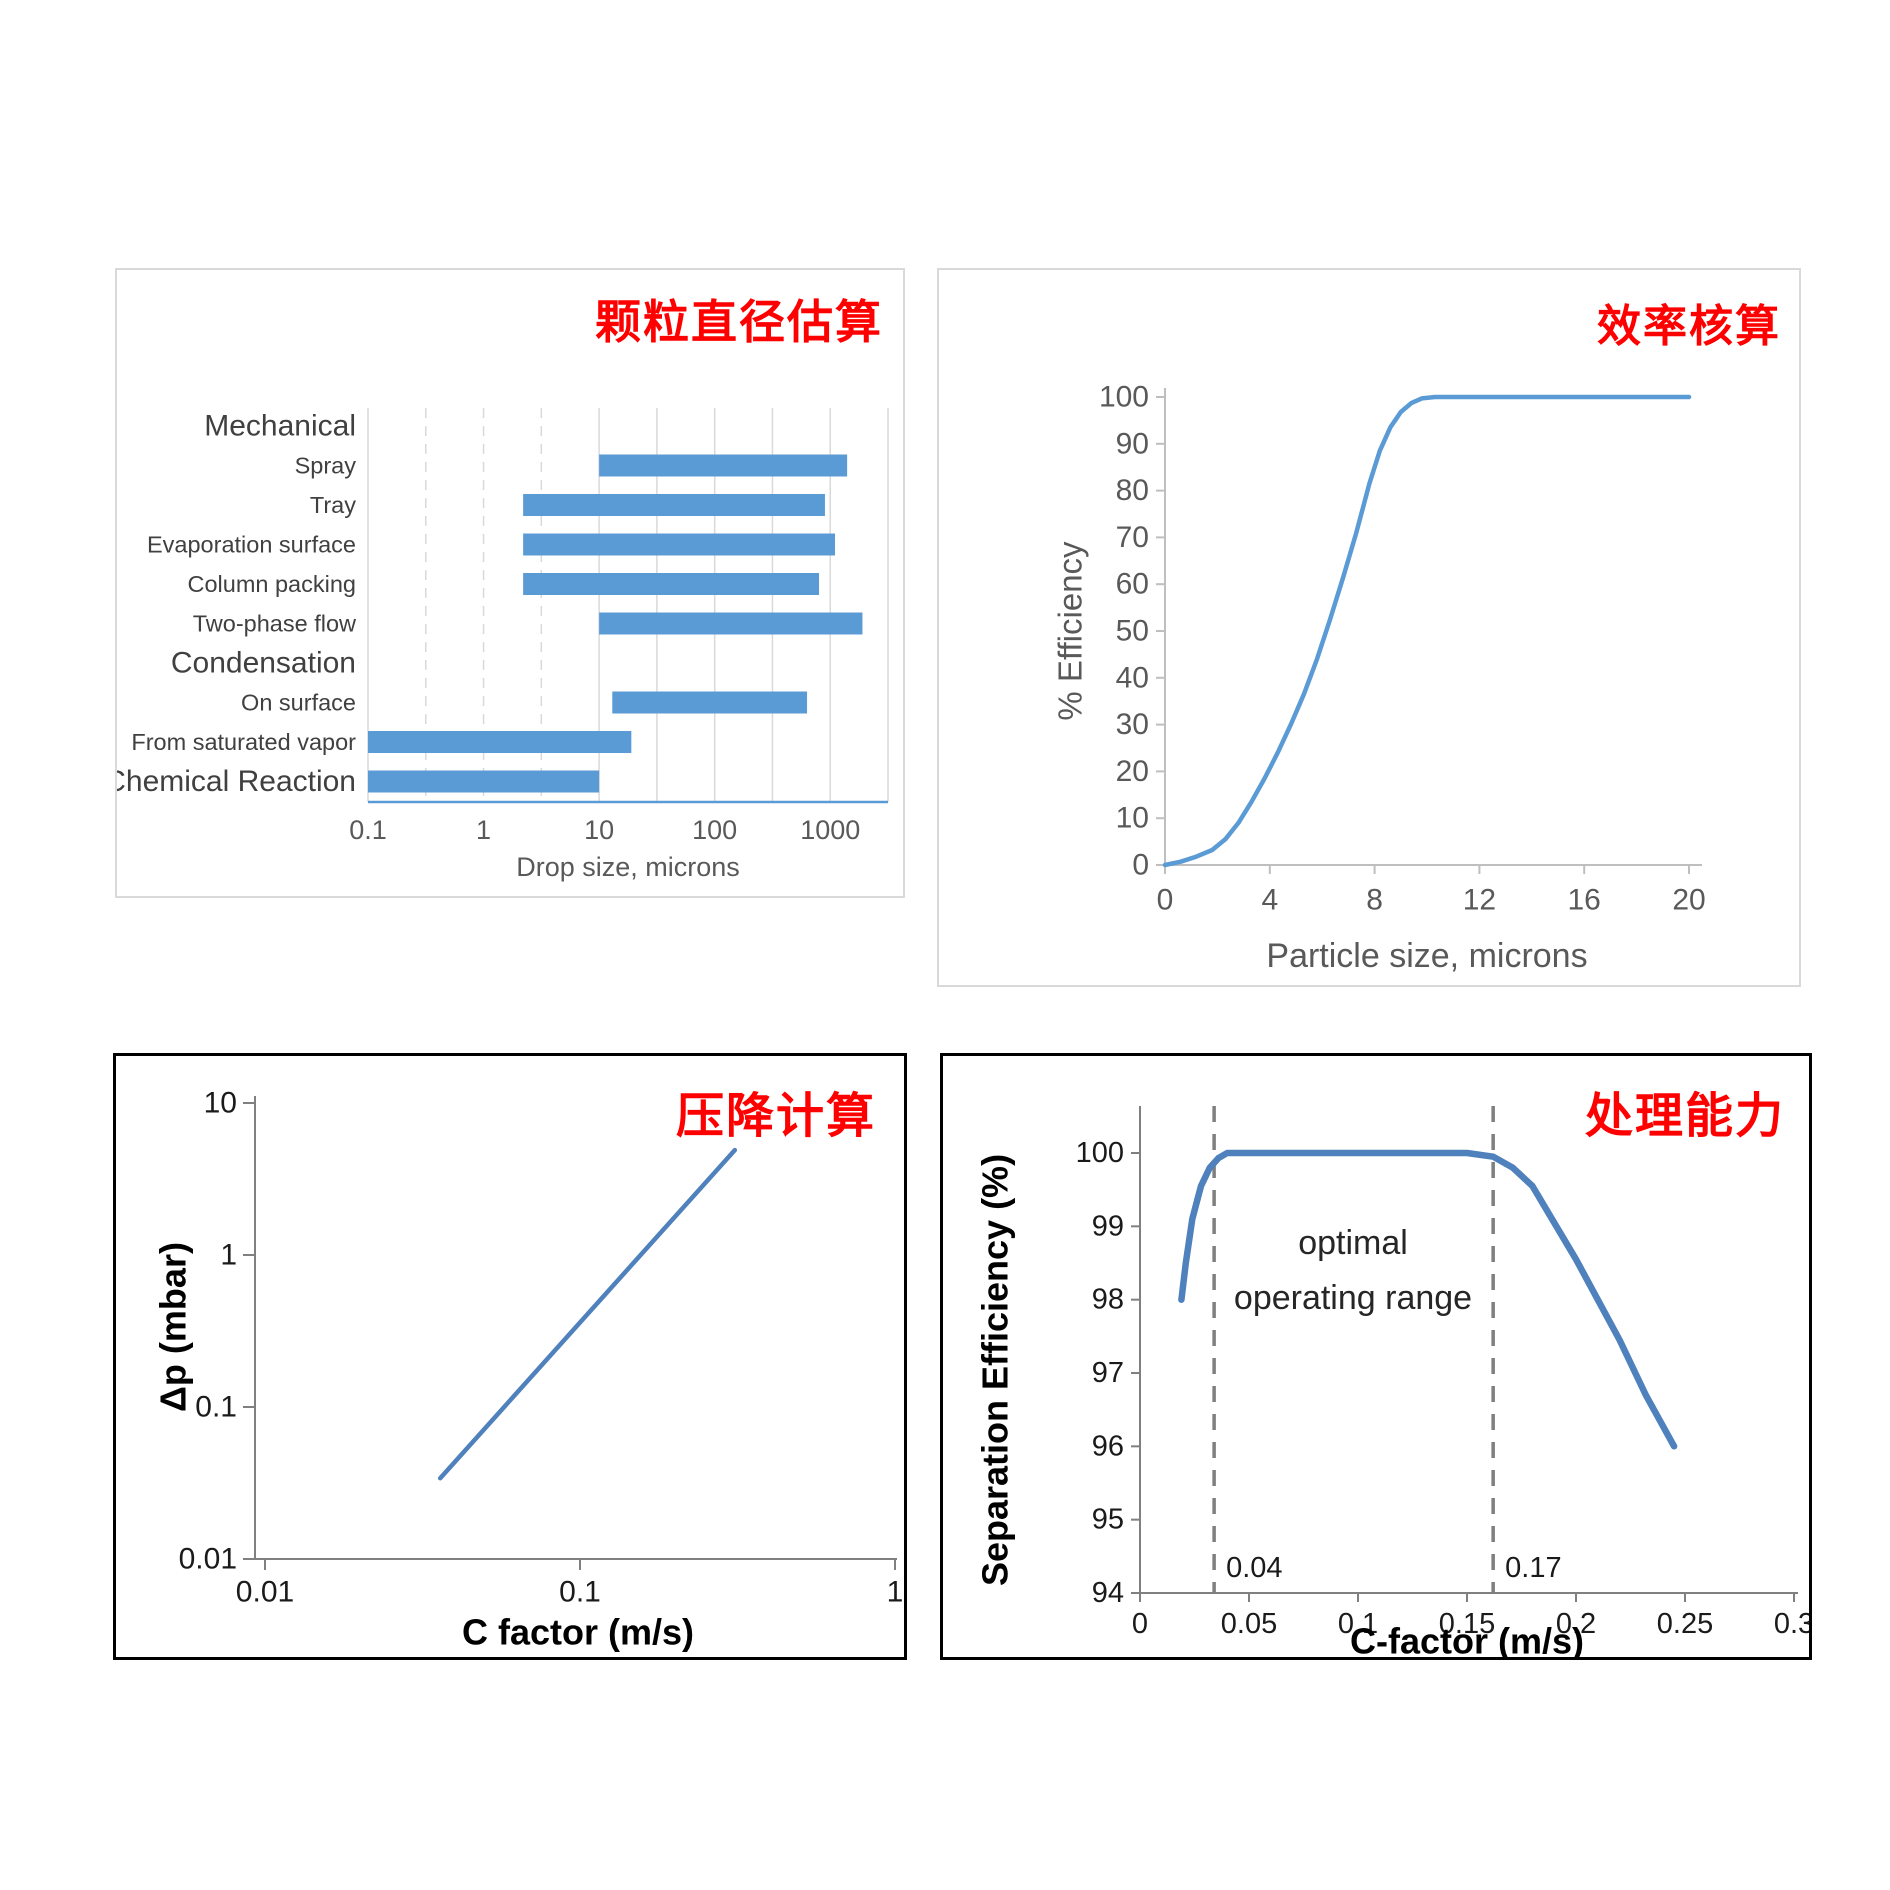  Describe the element at coordinates (208, 1559) in the screenshot. I see `y-tick-label: 0.01` at that location.